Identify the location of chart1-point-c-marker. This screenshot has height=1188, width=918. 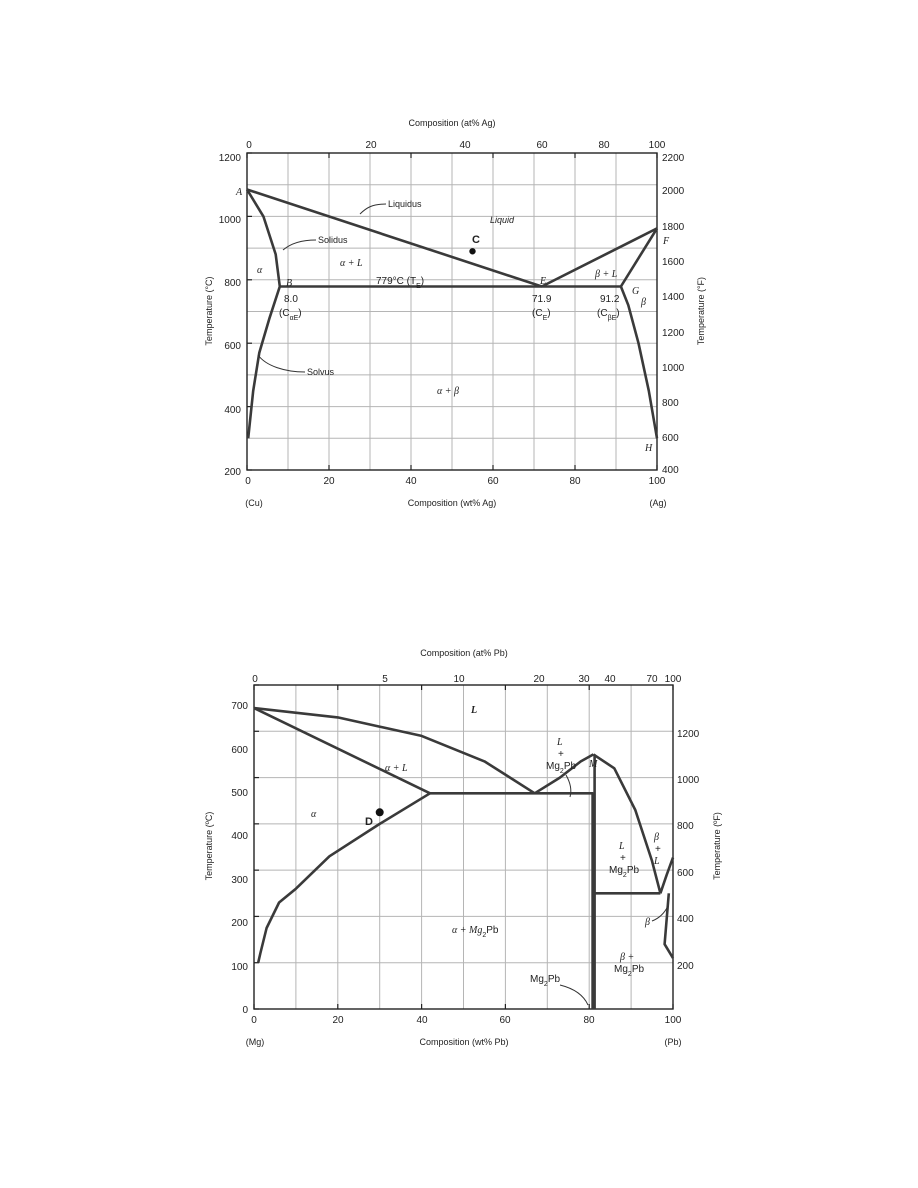
(472, 251).